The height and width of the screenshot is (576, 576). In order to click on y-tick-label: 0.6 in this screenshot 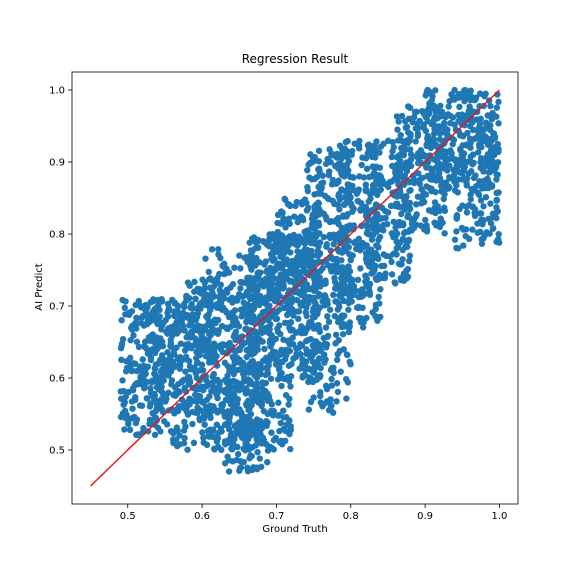, I will do `click(57, 379)`.